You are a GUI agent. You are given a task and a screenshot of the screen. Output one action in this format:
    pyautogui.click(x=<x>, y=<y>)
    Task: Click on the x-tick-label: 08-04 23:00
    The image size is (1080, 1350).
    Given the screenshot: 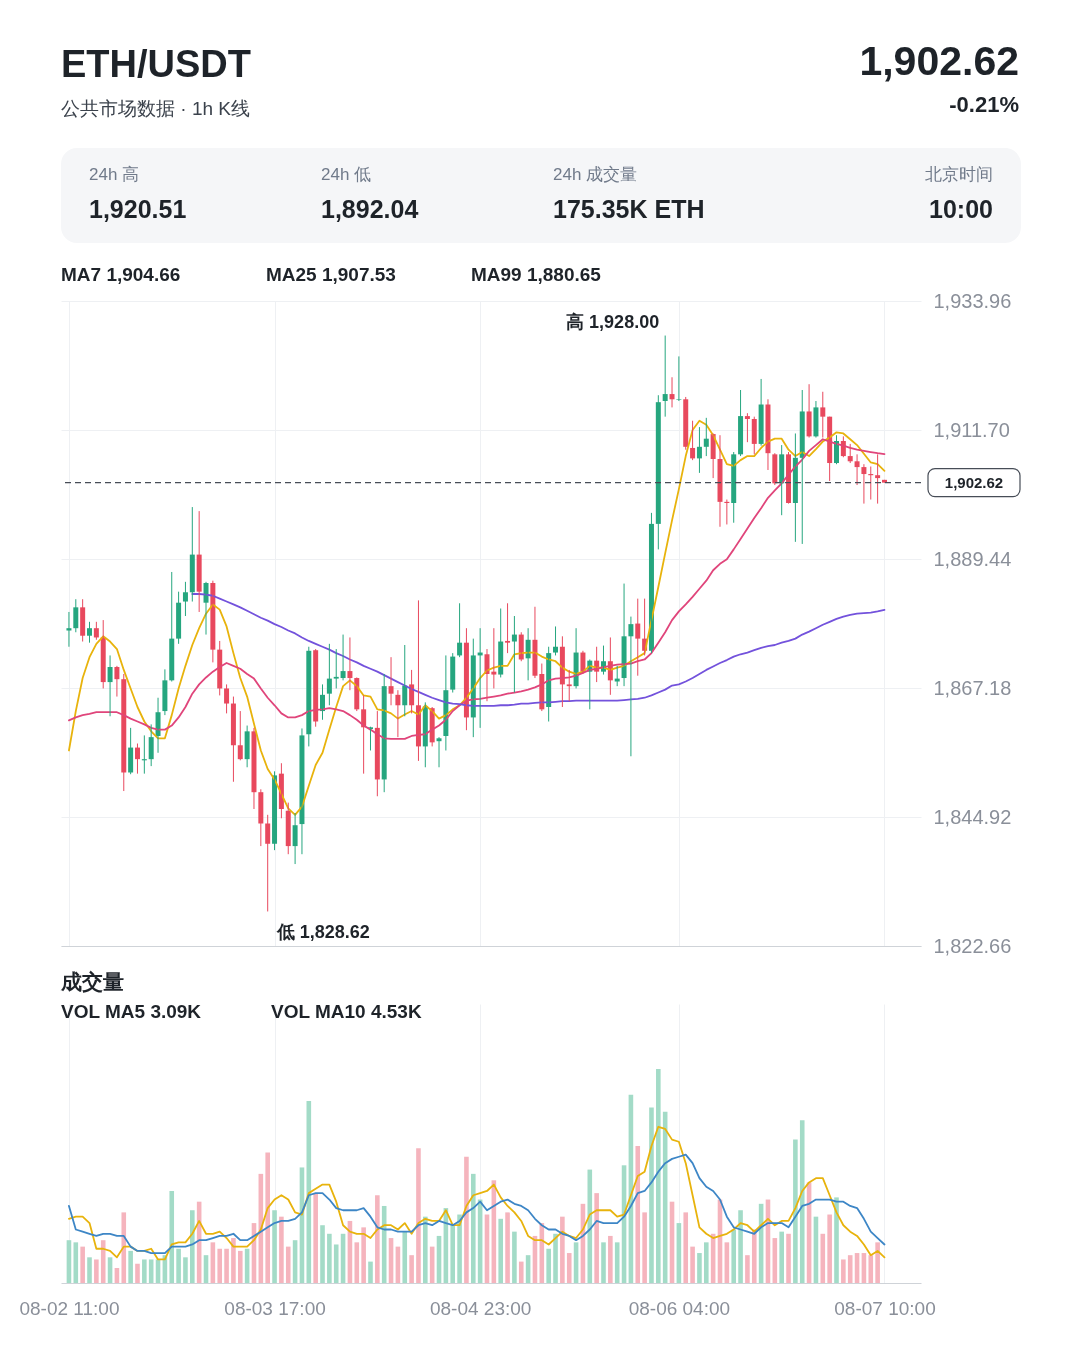 What is the action you would take?
    pyautogui.click(x=480, y=1308)
    